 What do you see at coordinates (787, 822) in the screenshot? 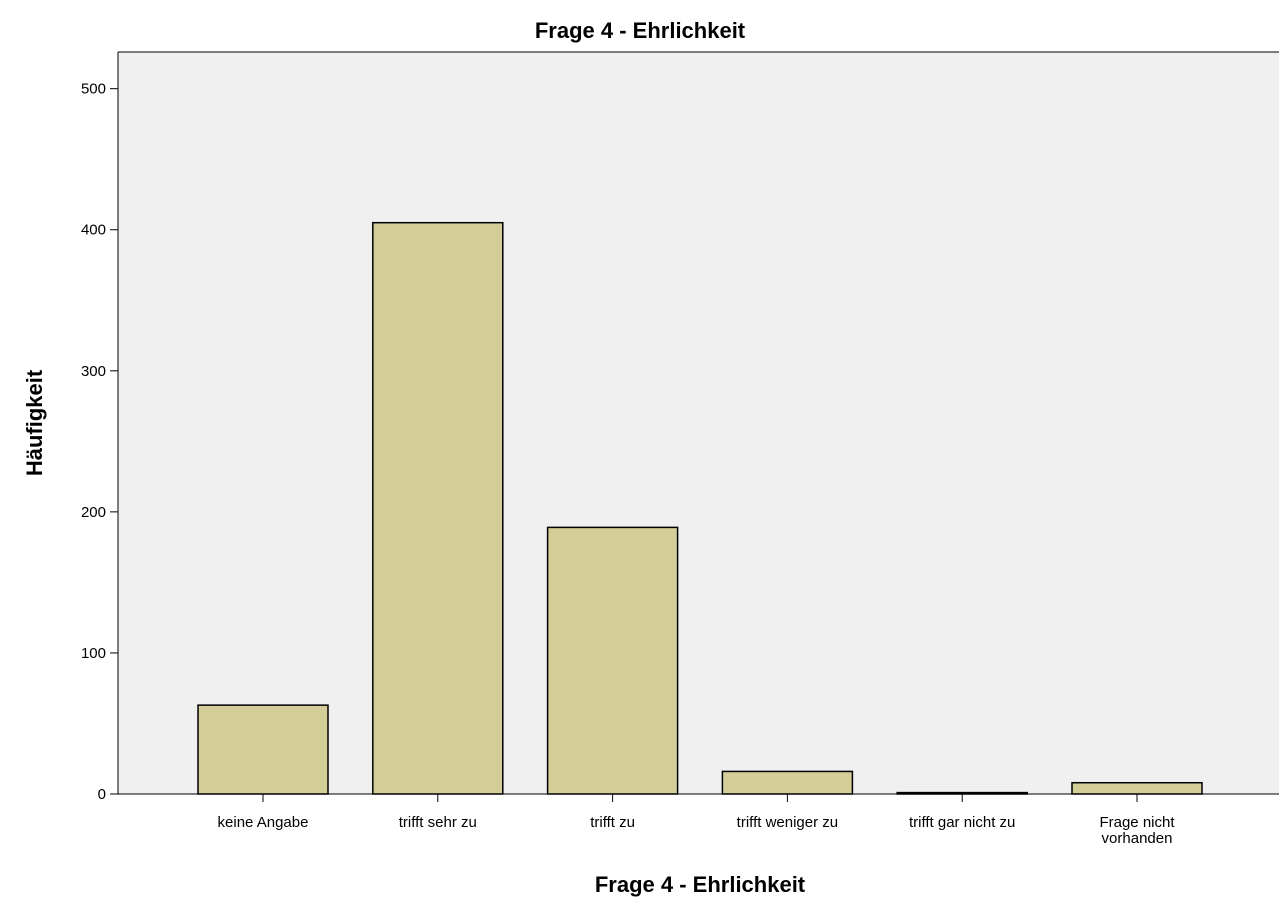
I see `x-tick-label: trifft weniger zu` at bounding box center [787, 822].